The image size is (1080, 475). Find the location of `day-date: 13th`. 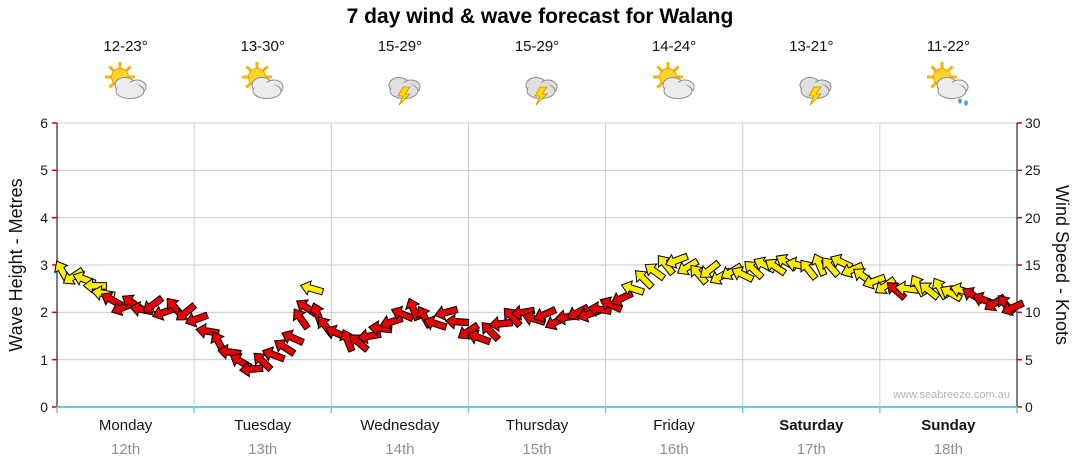

day-date: 13th is located at coordinates (263, 449).